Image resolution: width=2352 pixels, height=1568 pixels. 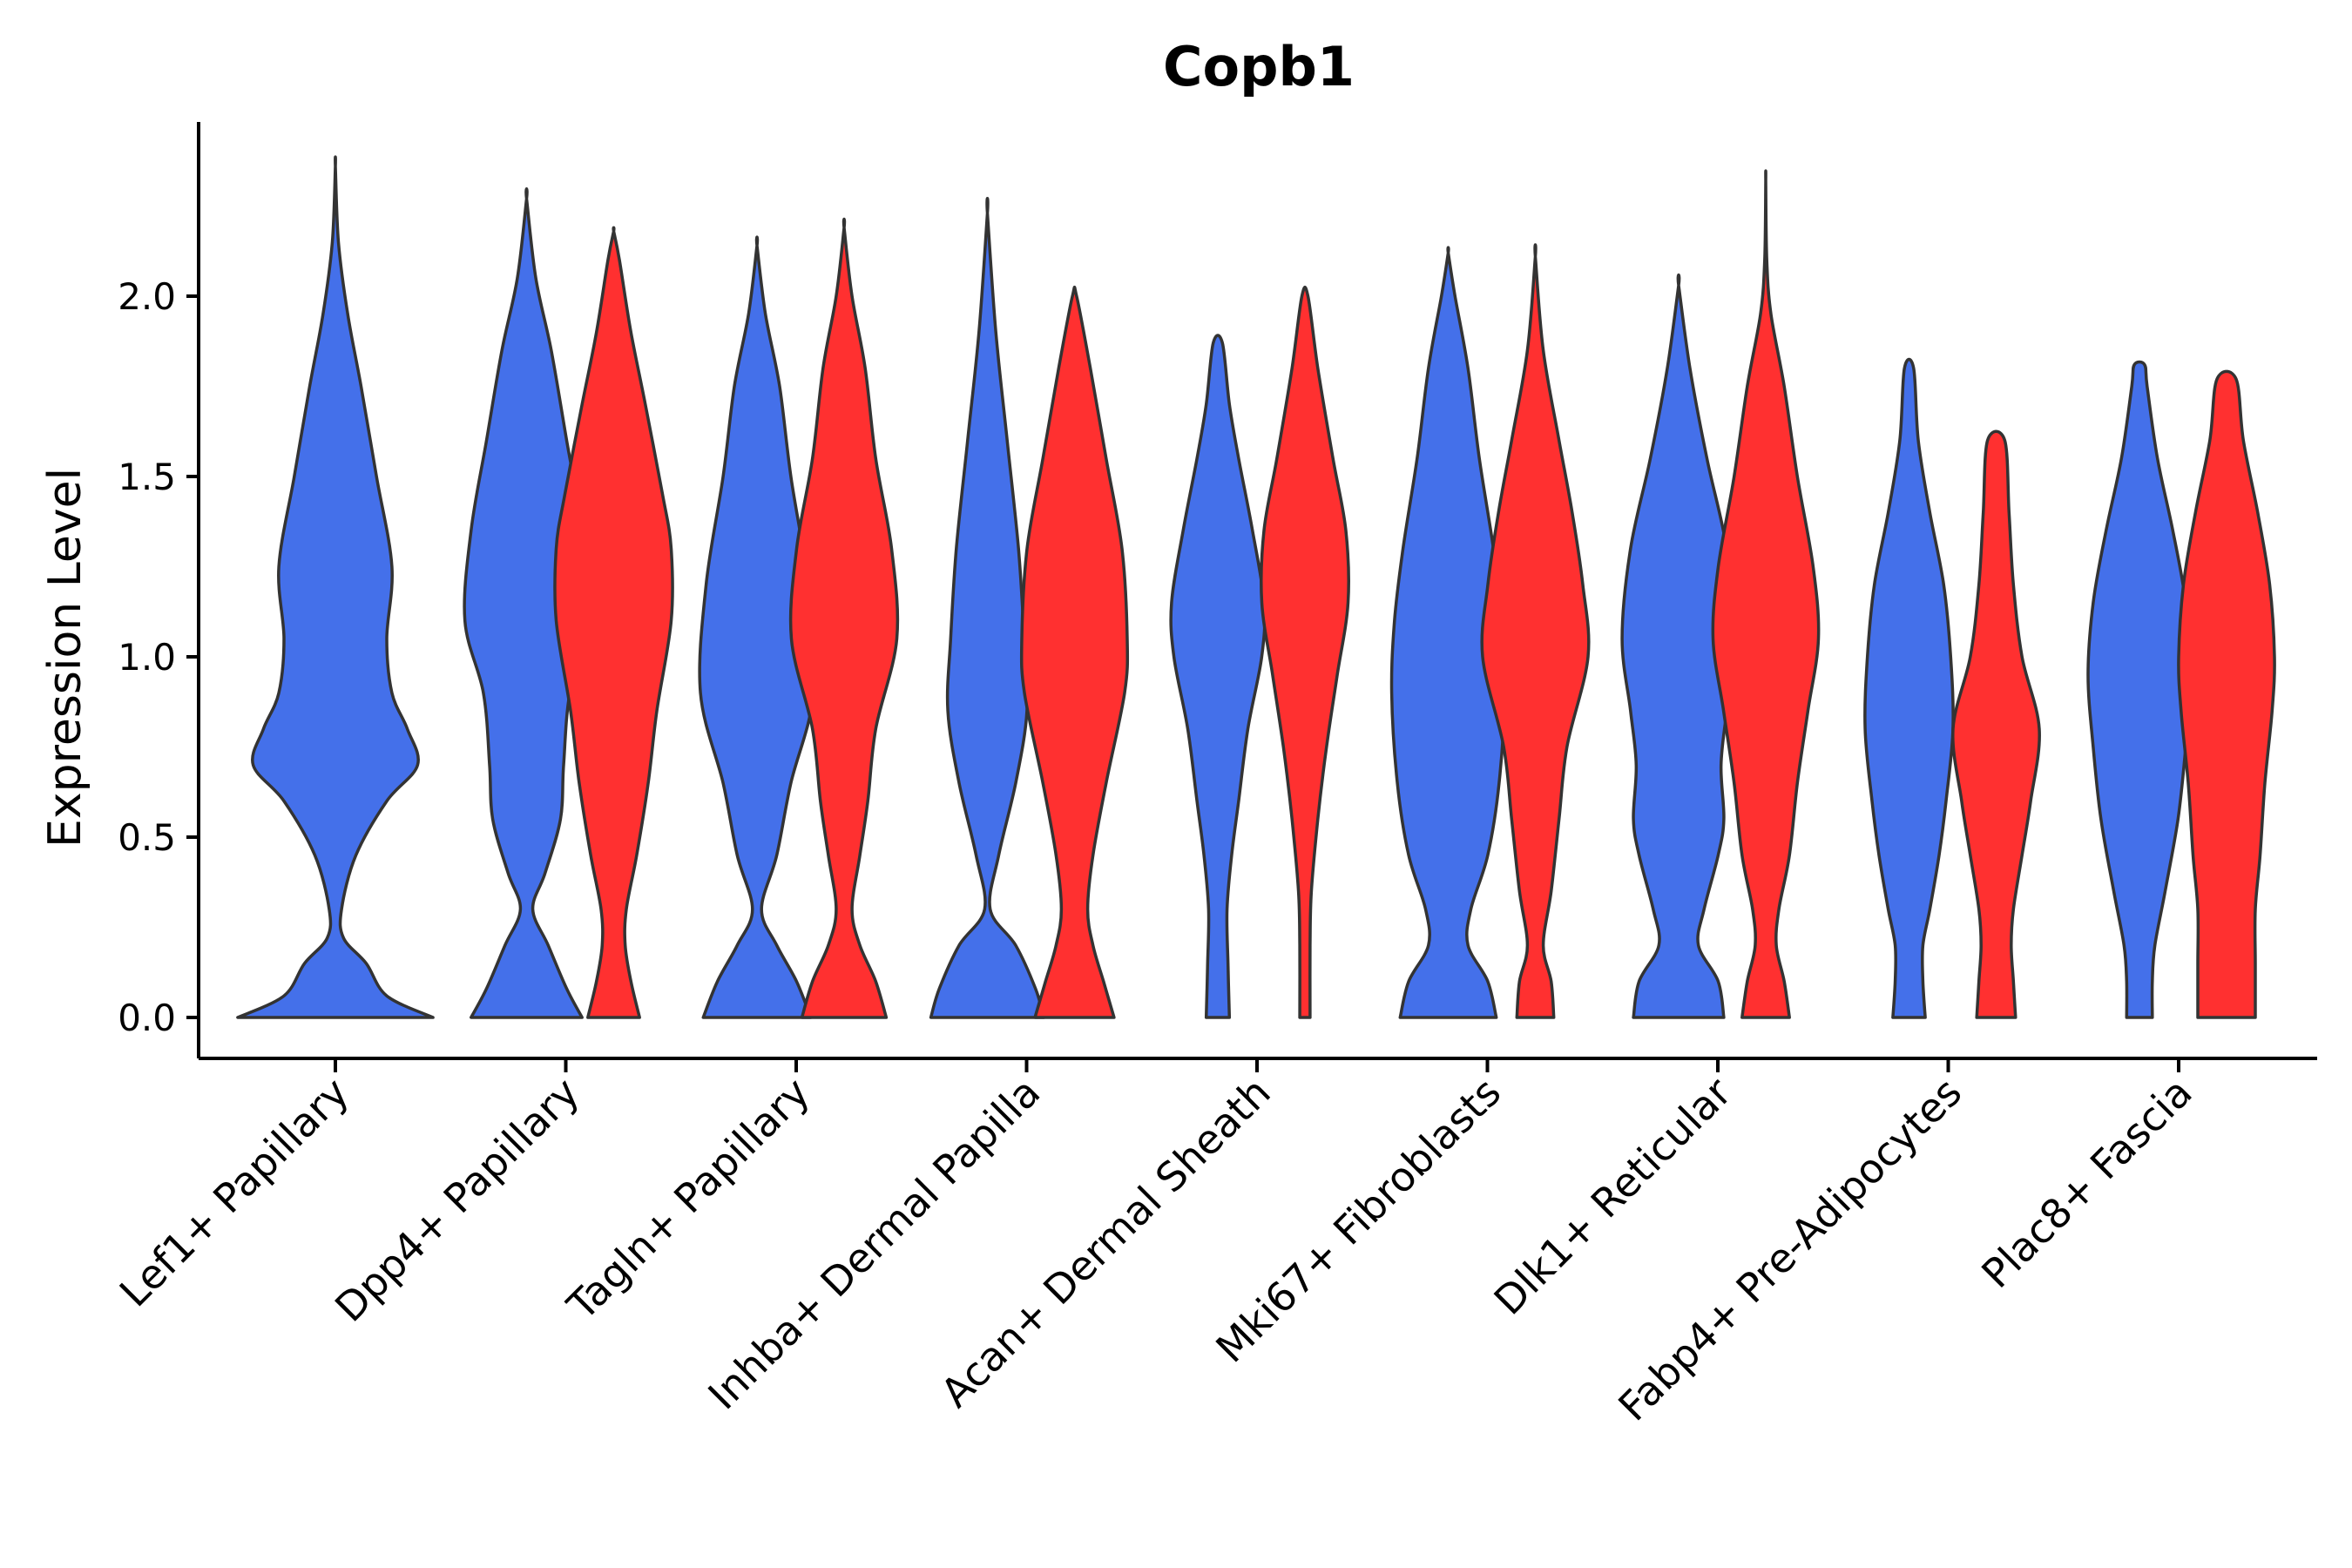 What do you see at coordinates (1612, 1196) in the screenshot?
I see `x-tick-label: Dlk1+ Reticular` at bounding box center [1612, 1196].